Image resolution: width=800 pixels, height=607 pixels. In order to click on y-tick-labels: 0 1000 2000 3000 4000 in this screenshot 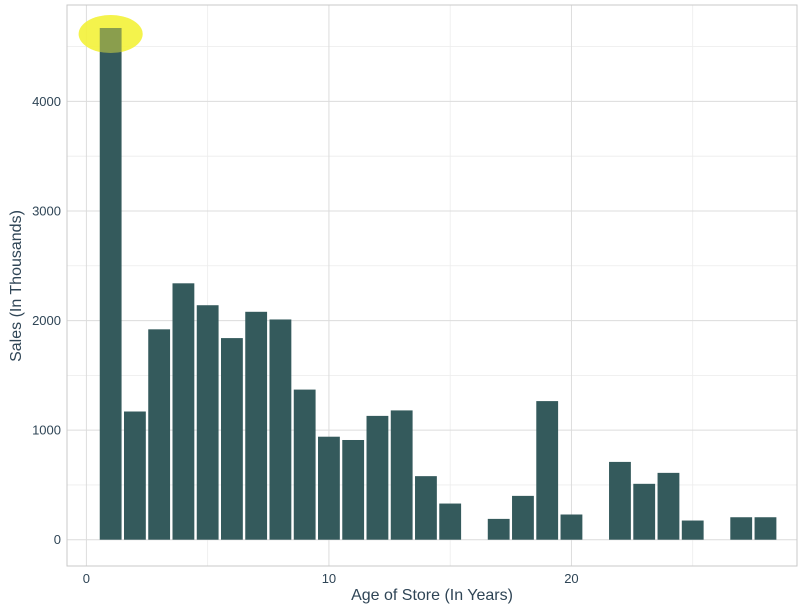, I will do `click(46, 320)`.